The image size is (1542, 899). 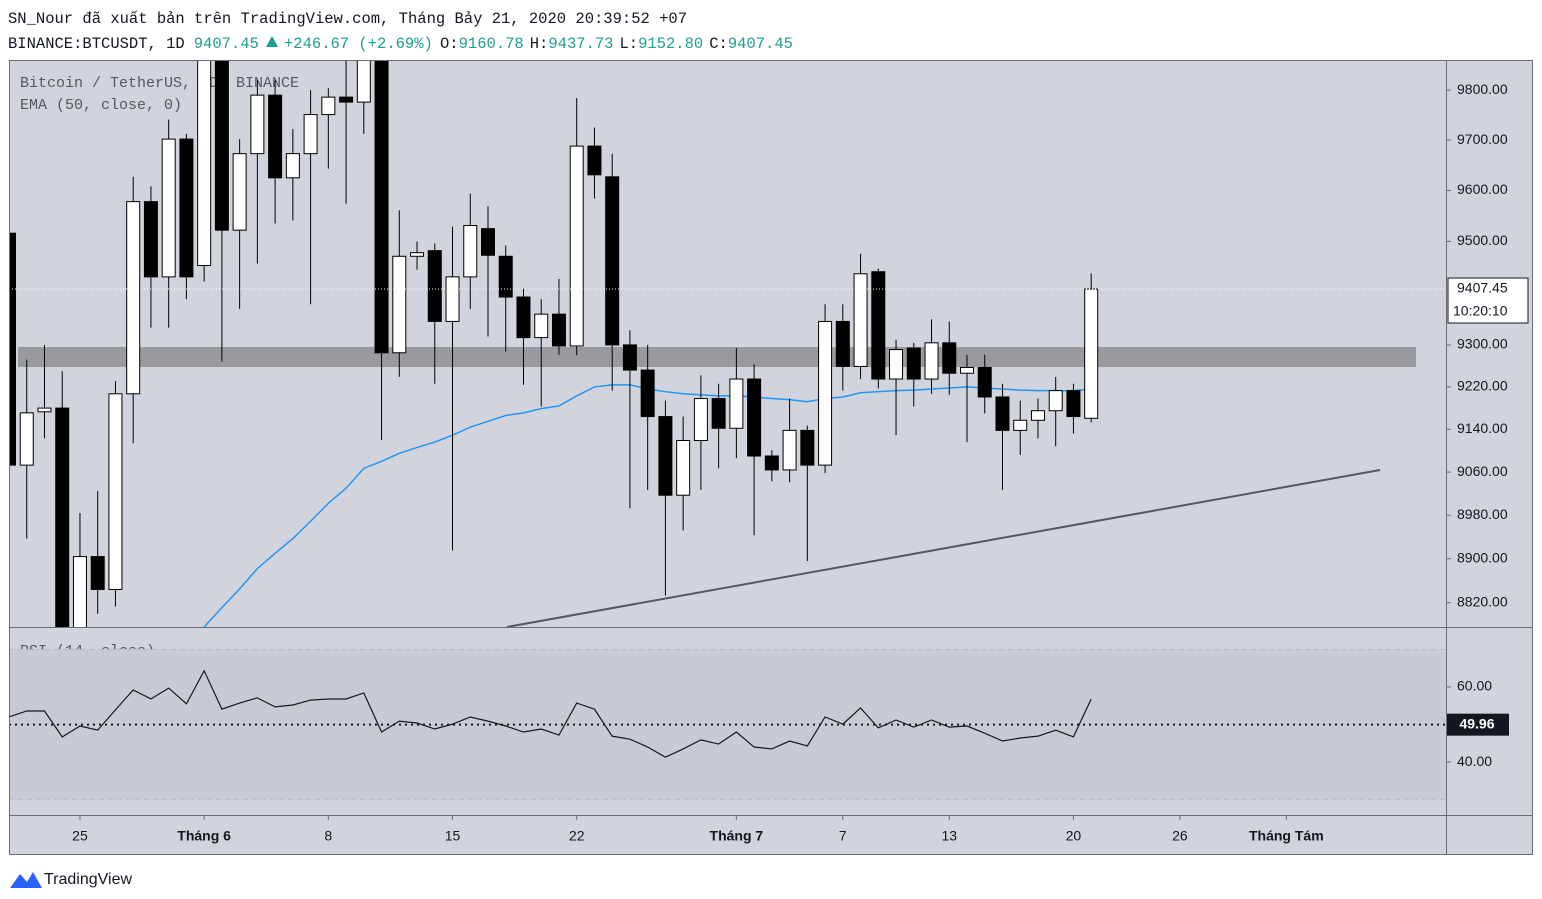 I want to click on x-tick-label: 20, so click(x=1074, y=836).